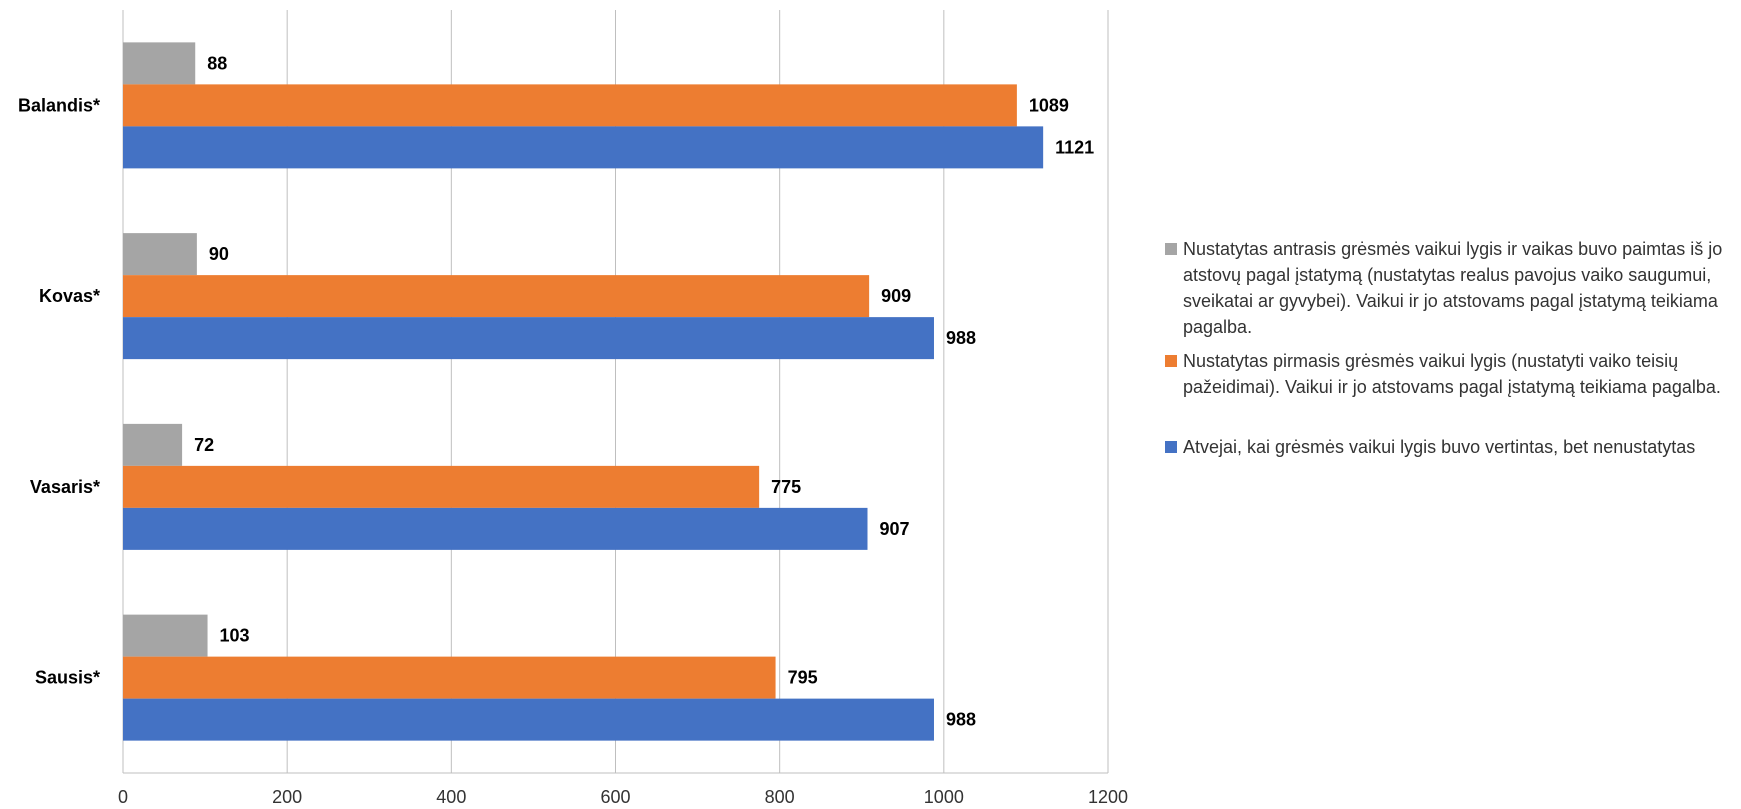 The image size is (1741, 809). Describe the element at coordinates (219, 254) in the screenshot. I see `data-label: 90` at that location.